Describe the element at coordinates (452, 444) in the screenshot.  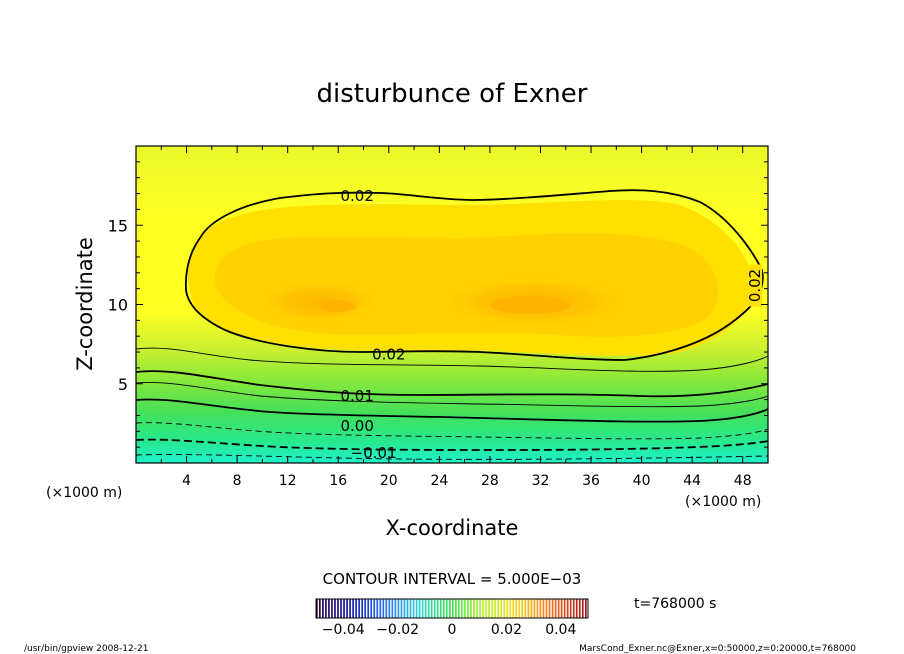
I see `contour-line-neg0.01` at that location.